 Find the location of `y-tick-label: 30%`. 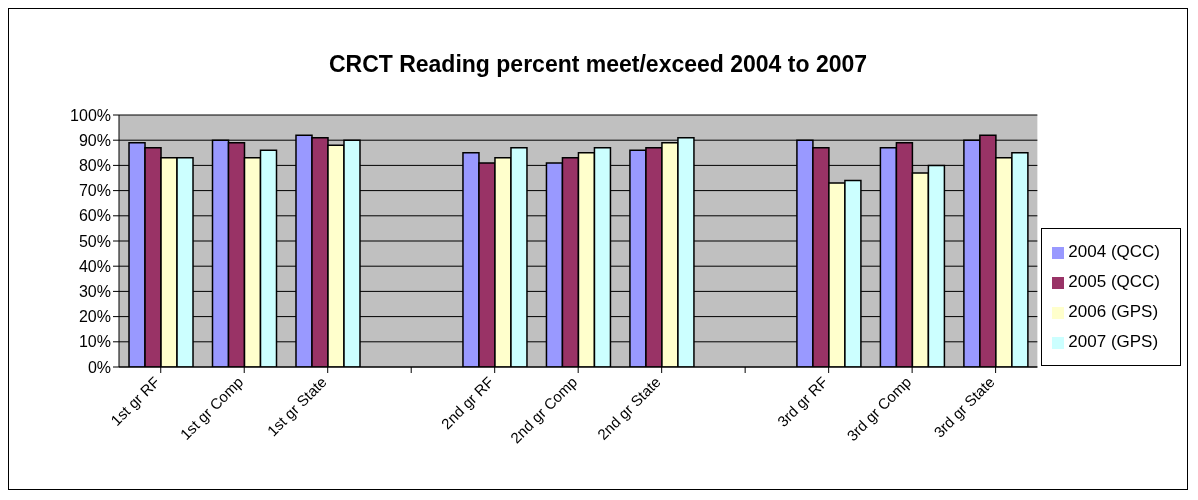

y-tick-label: 30% is located at coordinates (94, 292).